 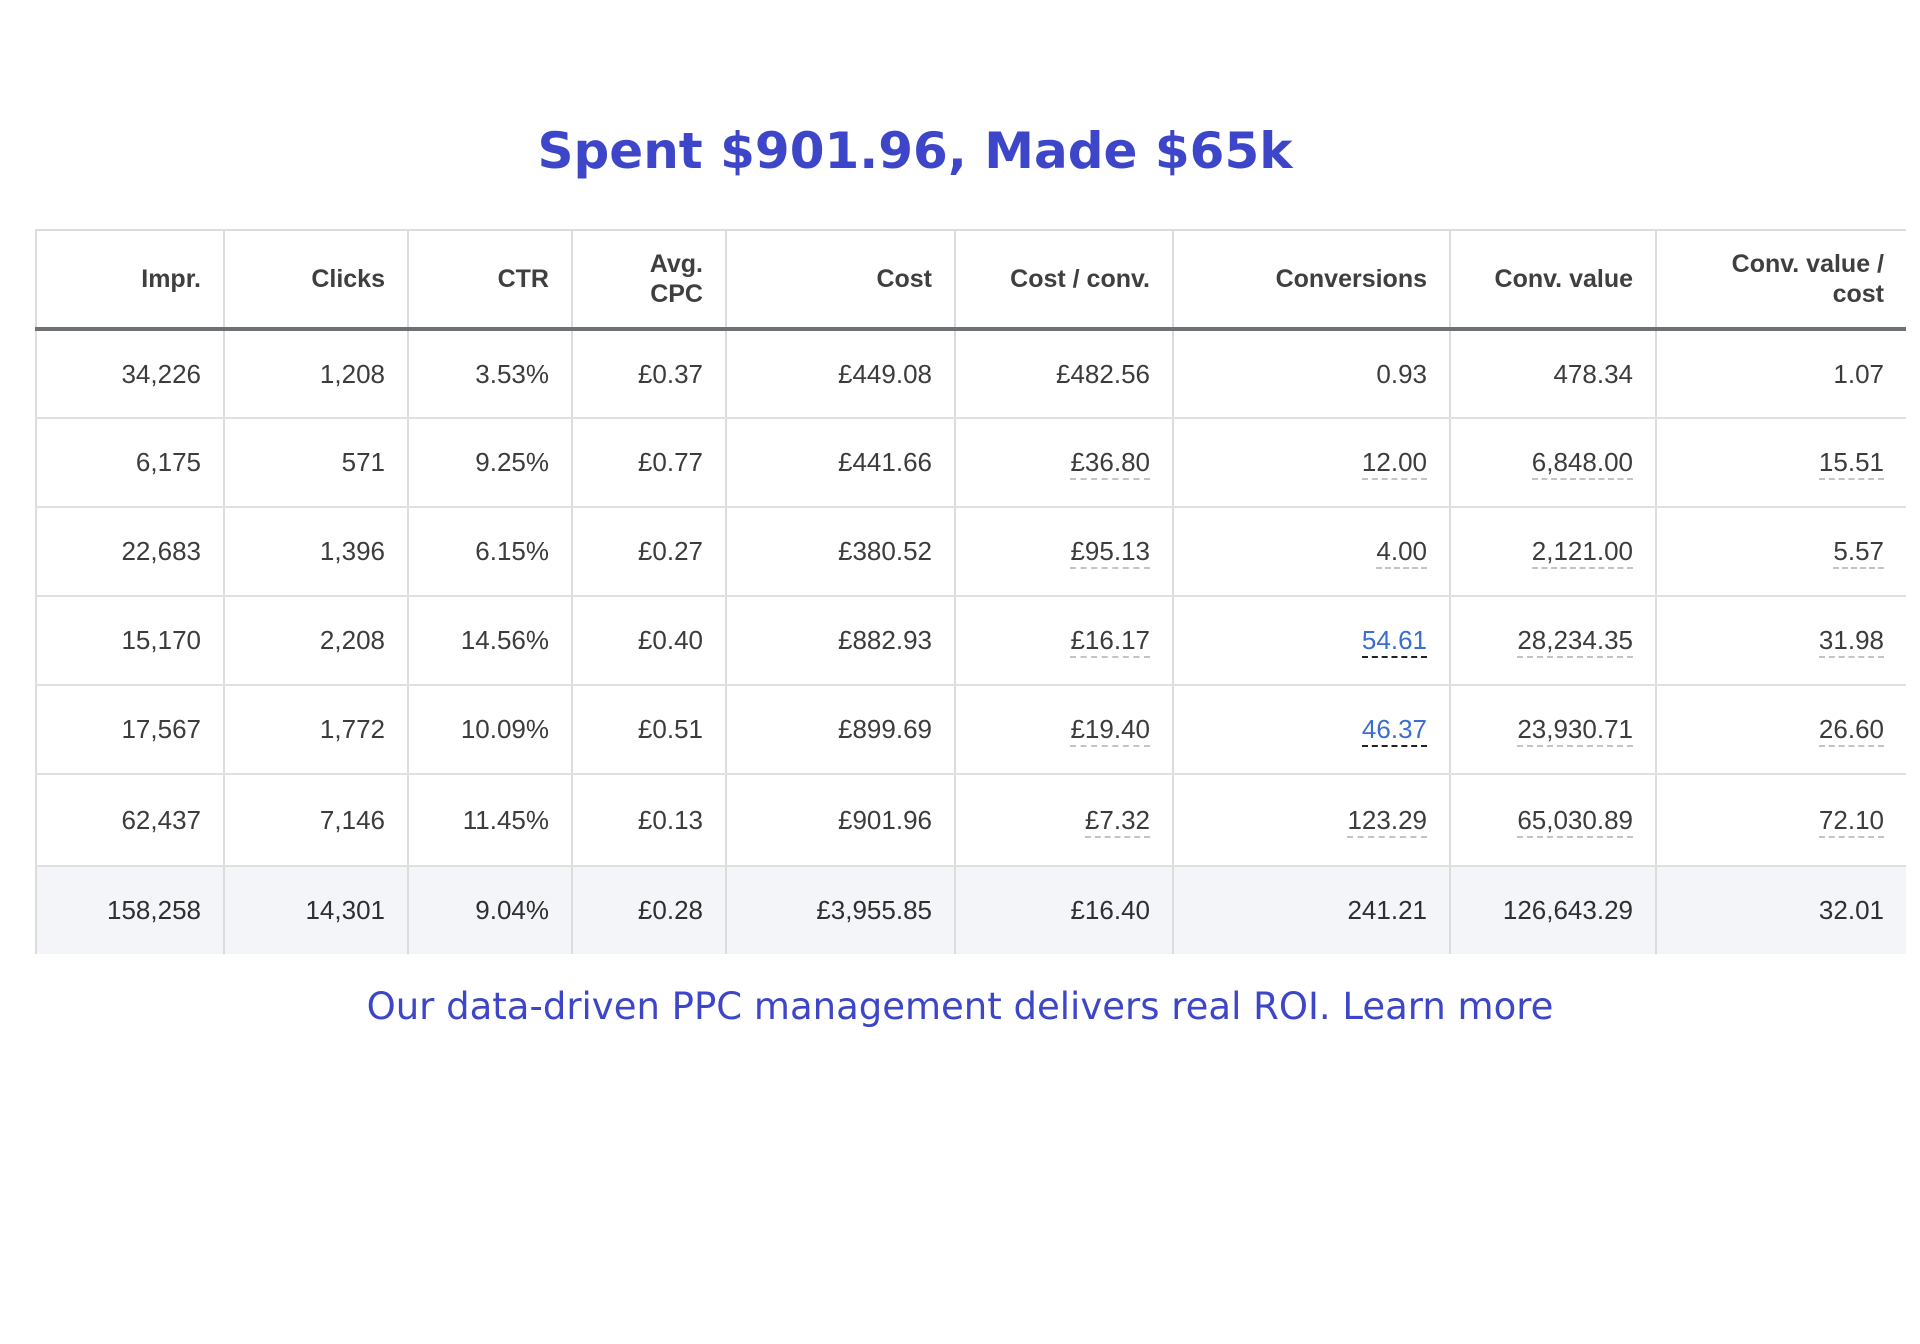 I want to click on value-tooltip-trigger: £16.17, so click(x=1110, y=641).